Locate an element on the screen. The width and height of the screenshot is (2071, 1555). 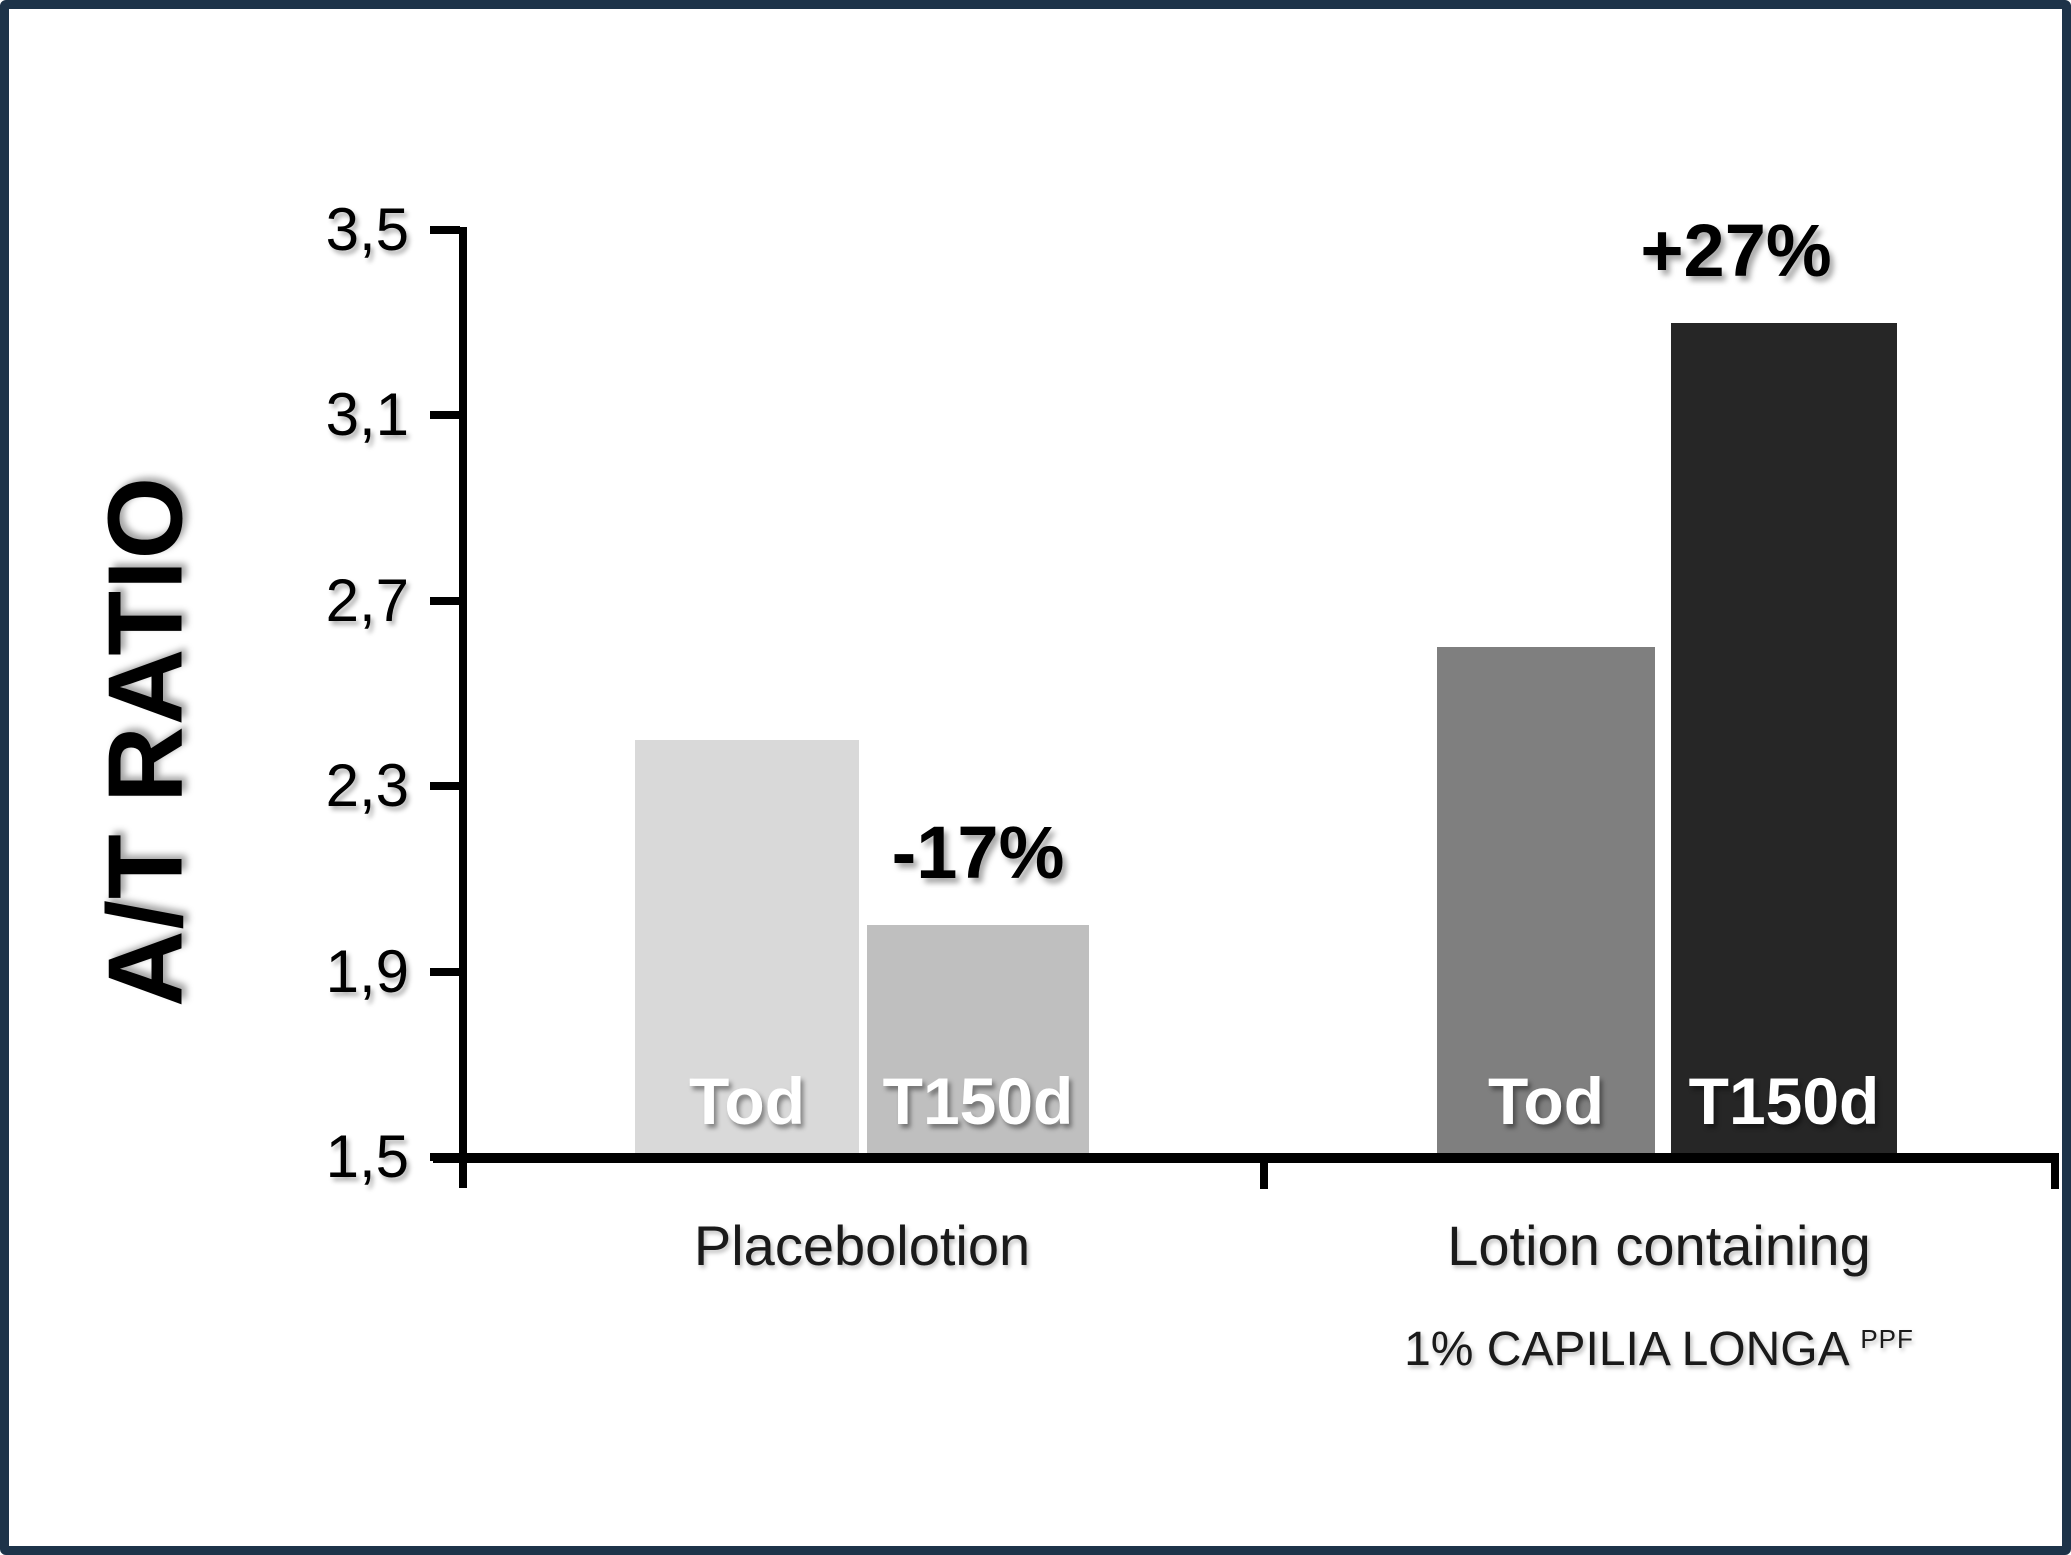
bar-annotation: -17% is located at coordinates (978, 853).